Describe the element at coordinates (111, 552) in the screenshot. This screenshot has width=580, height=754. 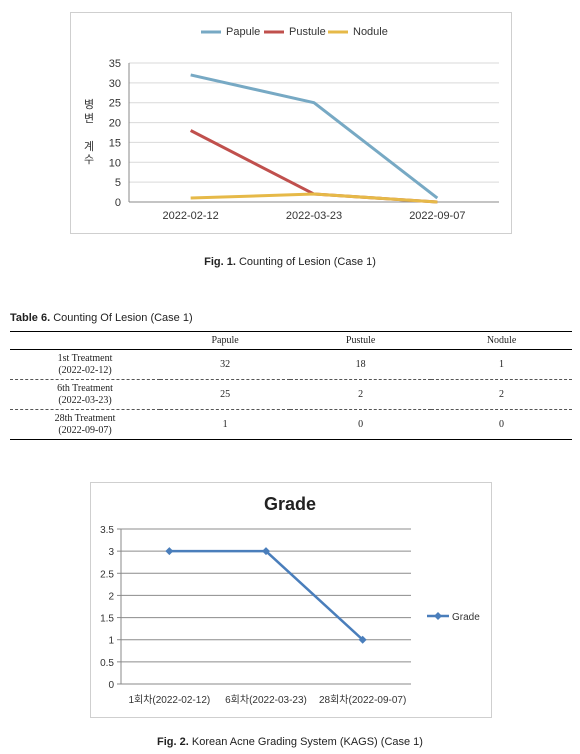
I see `fig2-y-tick-label: 3` at that location.